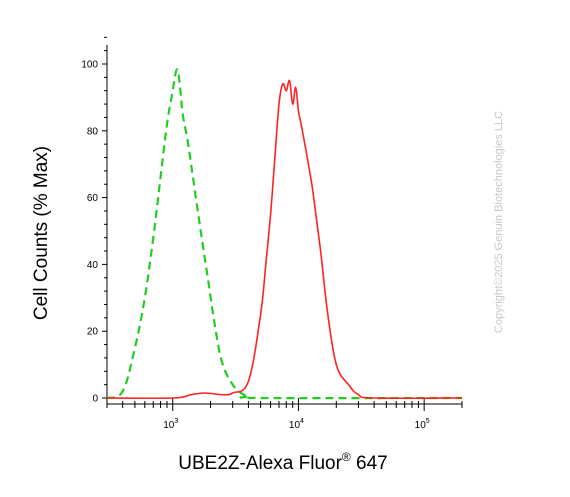  I want to click on x-tick-label-exponent: 4, so click(302, 421).